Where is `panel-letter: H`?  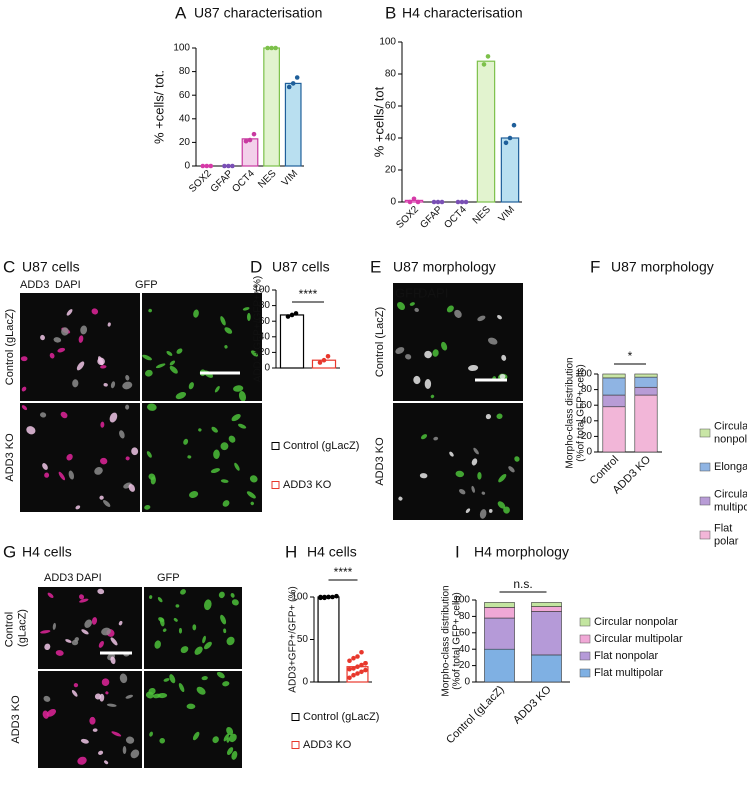 panel-letter: H is located at coordinates (291, 551).